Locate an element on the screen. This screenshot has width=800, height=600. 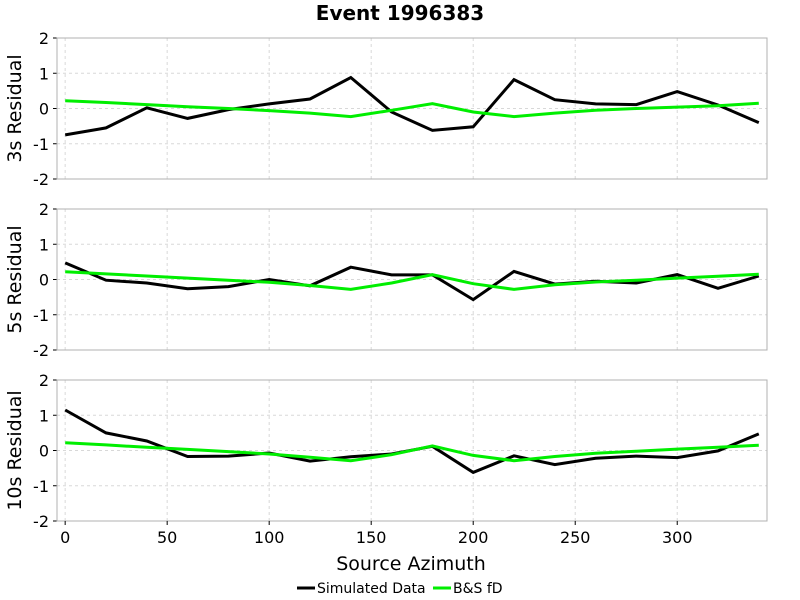
x-tick-label: 100 is located at coordinates (269, 537).